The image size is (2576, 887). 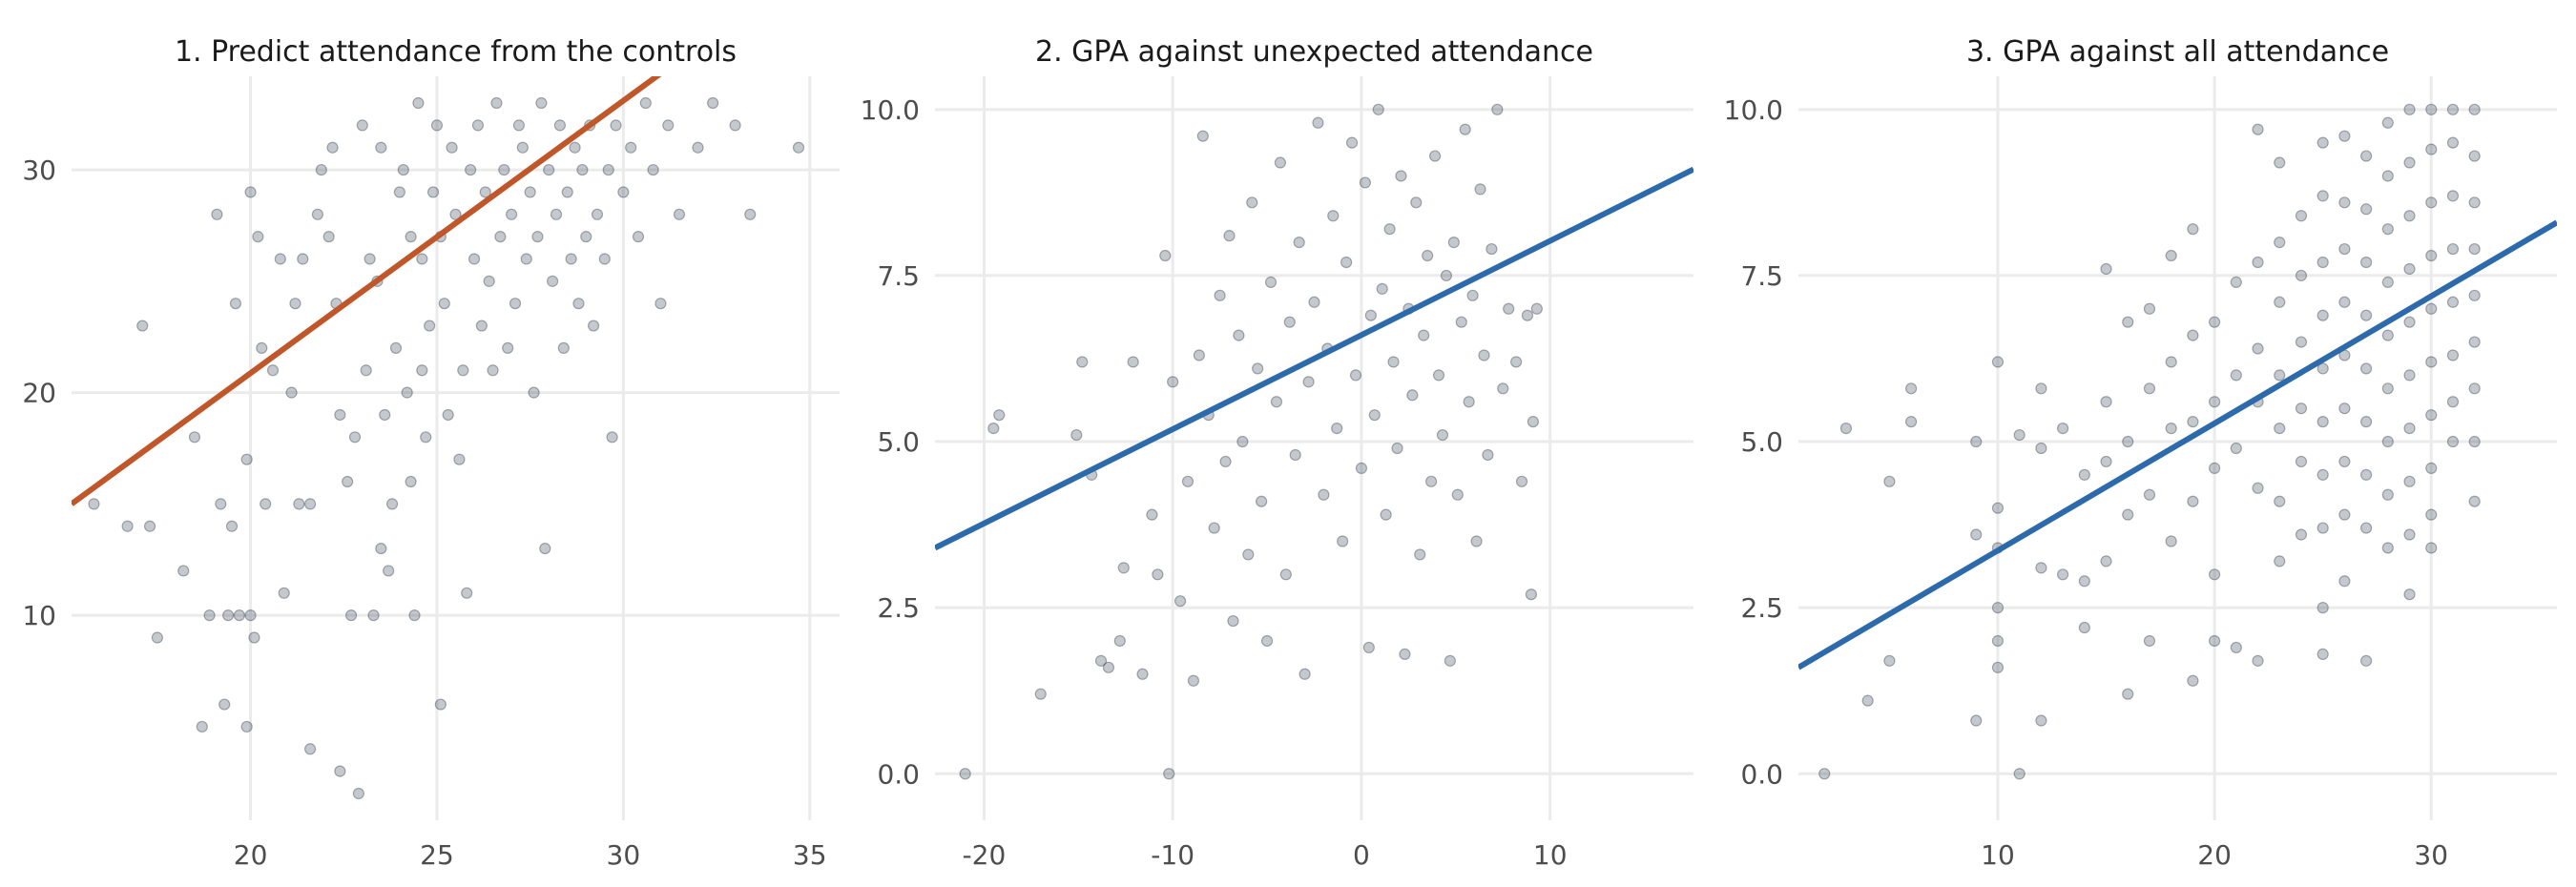 What do you see at coordinates (898, 442) in the screenshot?
I see `y-tick-label: 5.0` at bounding box center [898, 442].